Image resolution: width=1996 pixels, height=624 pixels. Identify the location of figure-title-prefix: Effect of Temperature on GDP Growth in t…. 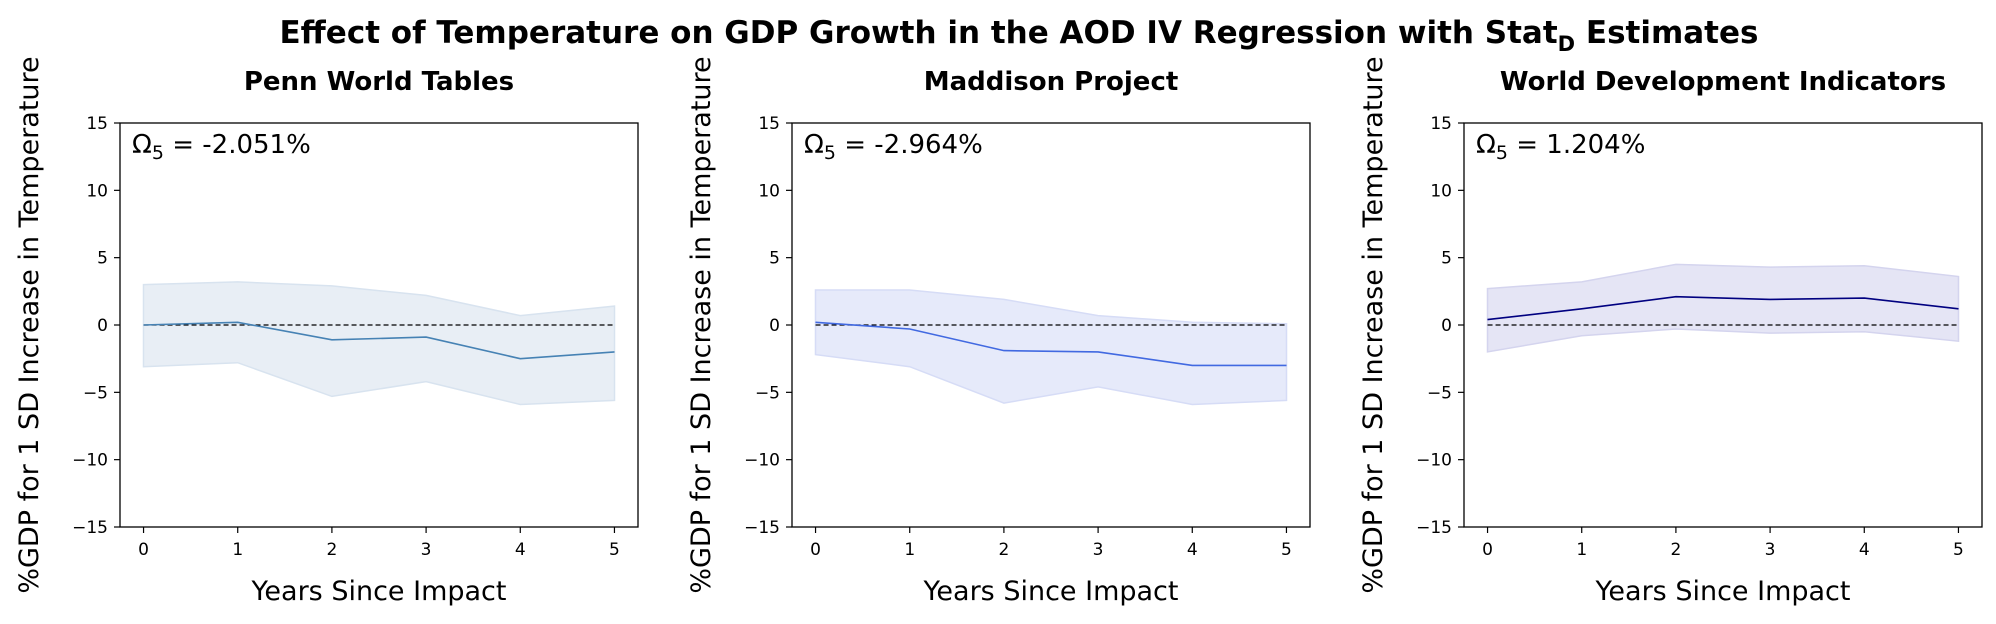
(882, 33).